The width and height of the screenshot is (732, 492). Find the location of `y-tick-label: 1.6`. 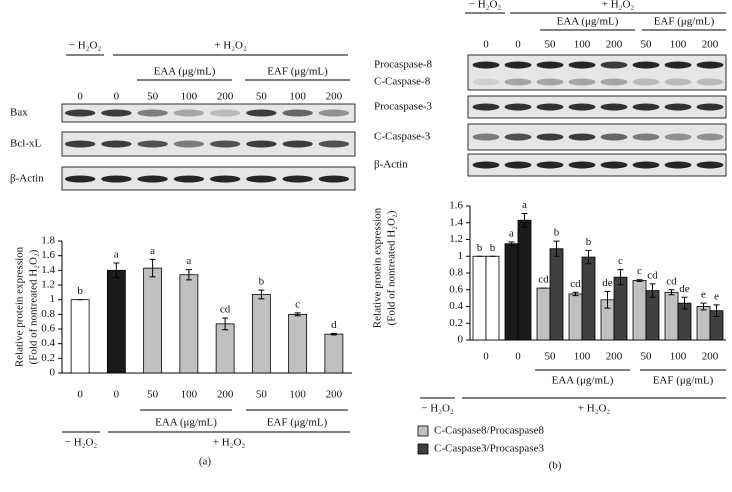

y-tick-label: 1.6 is located at coordinates (456, 206).